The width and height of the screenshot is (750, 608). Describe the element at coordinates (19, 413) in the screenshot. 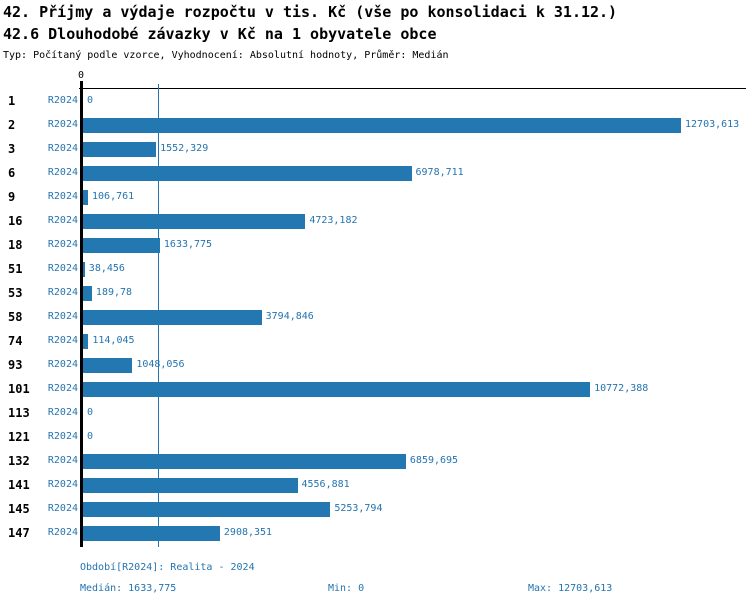

I see `row-category-label: 113` at that location.